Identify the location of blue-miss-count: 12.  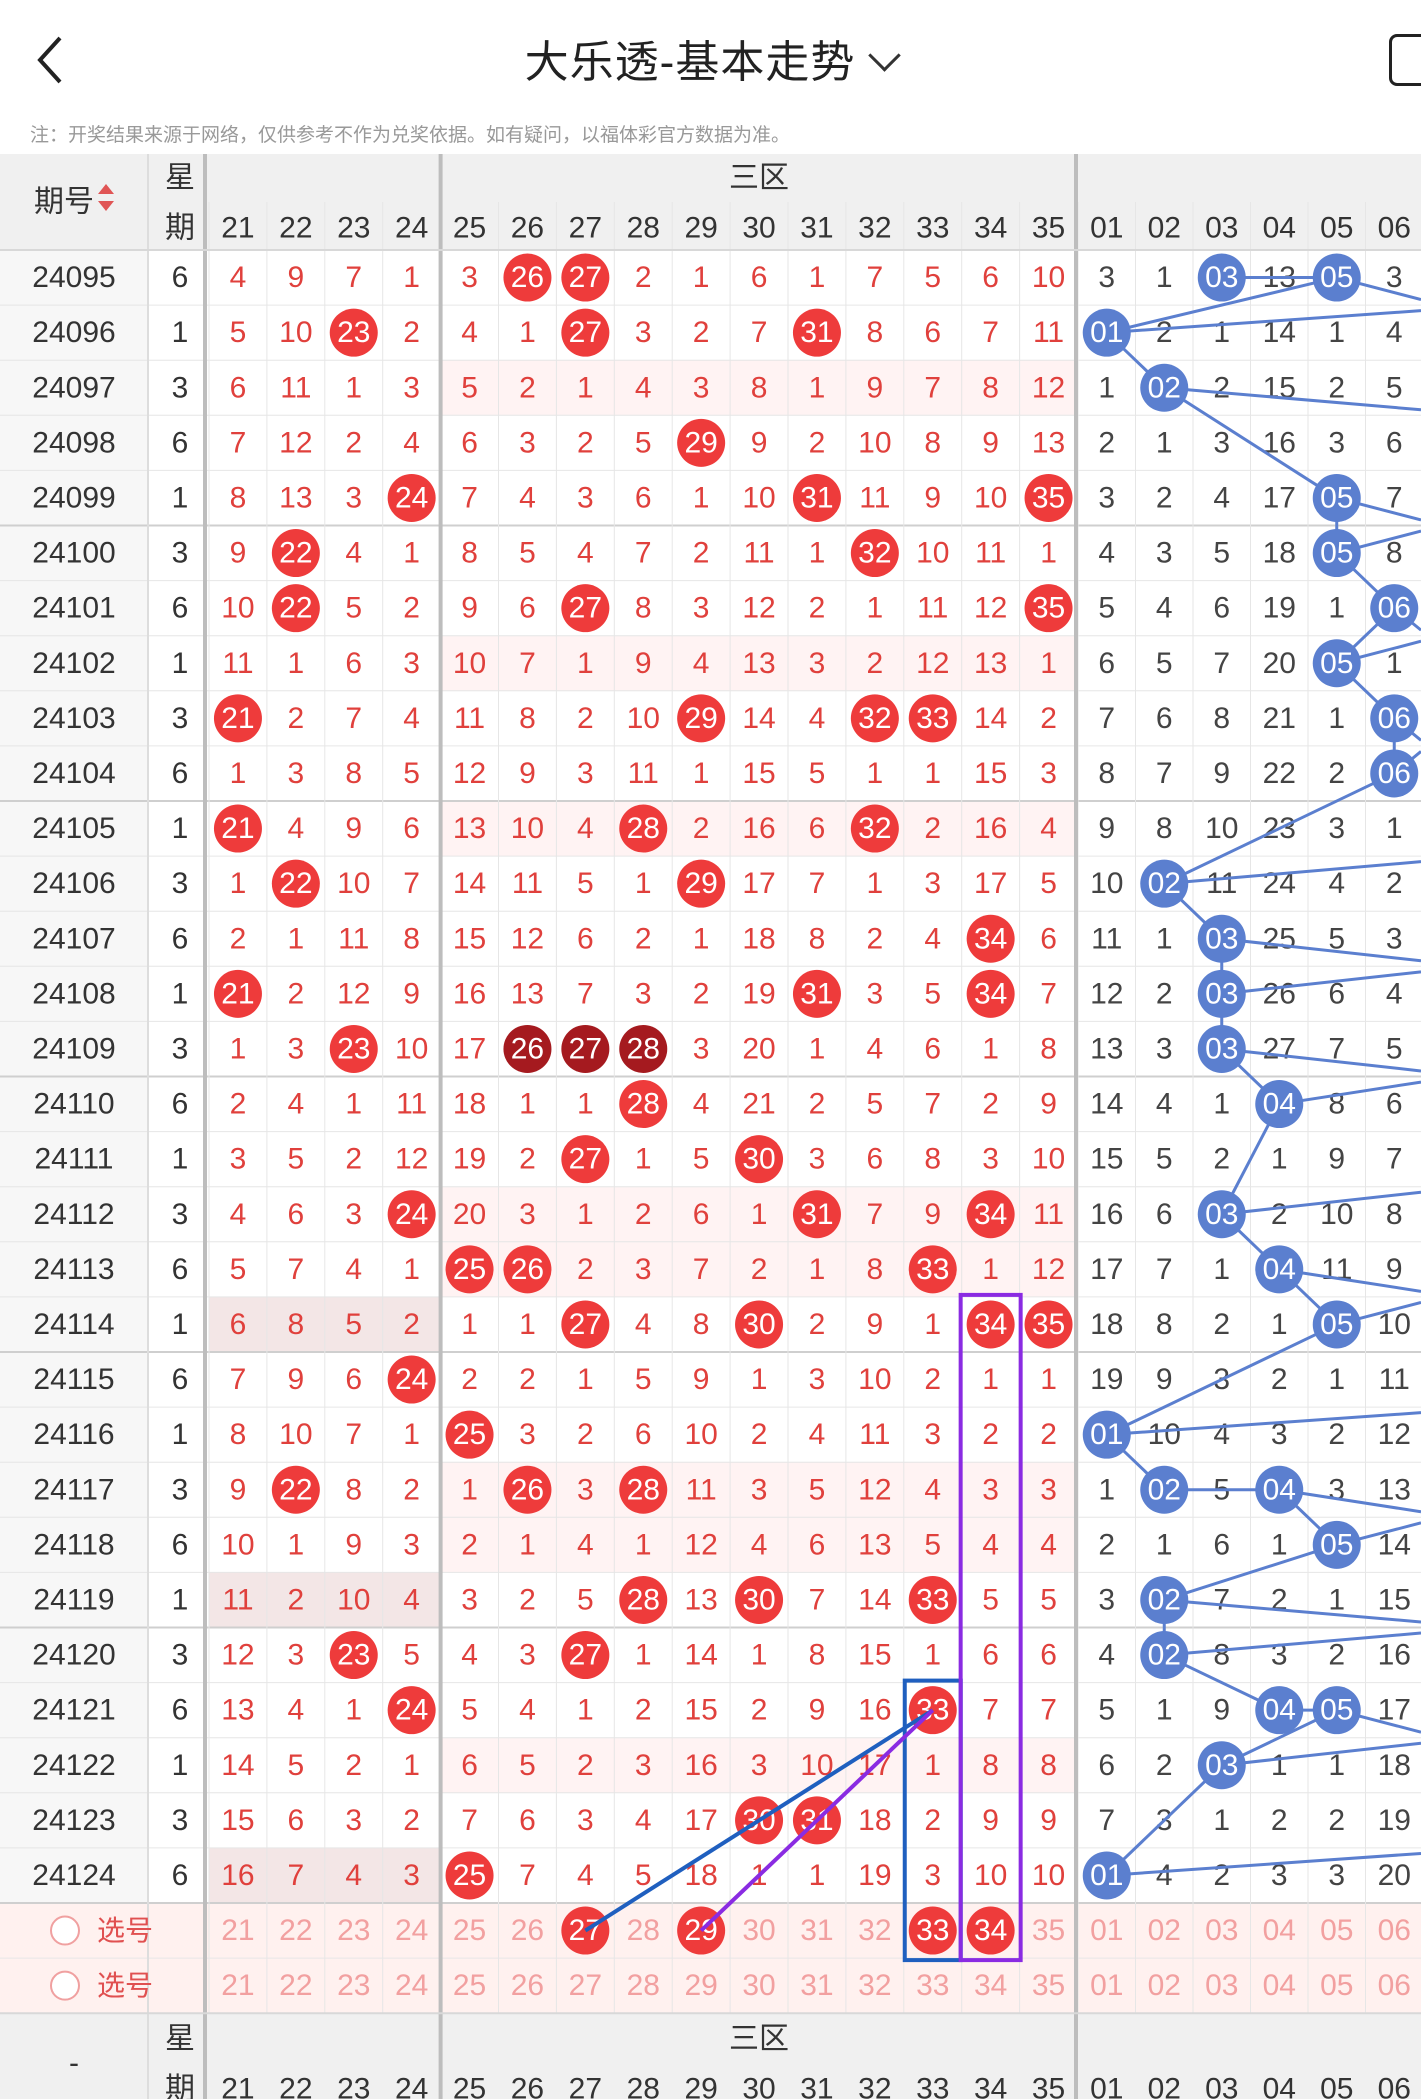
(1394, 1434).